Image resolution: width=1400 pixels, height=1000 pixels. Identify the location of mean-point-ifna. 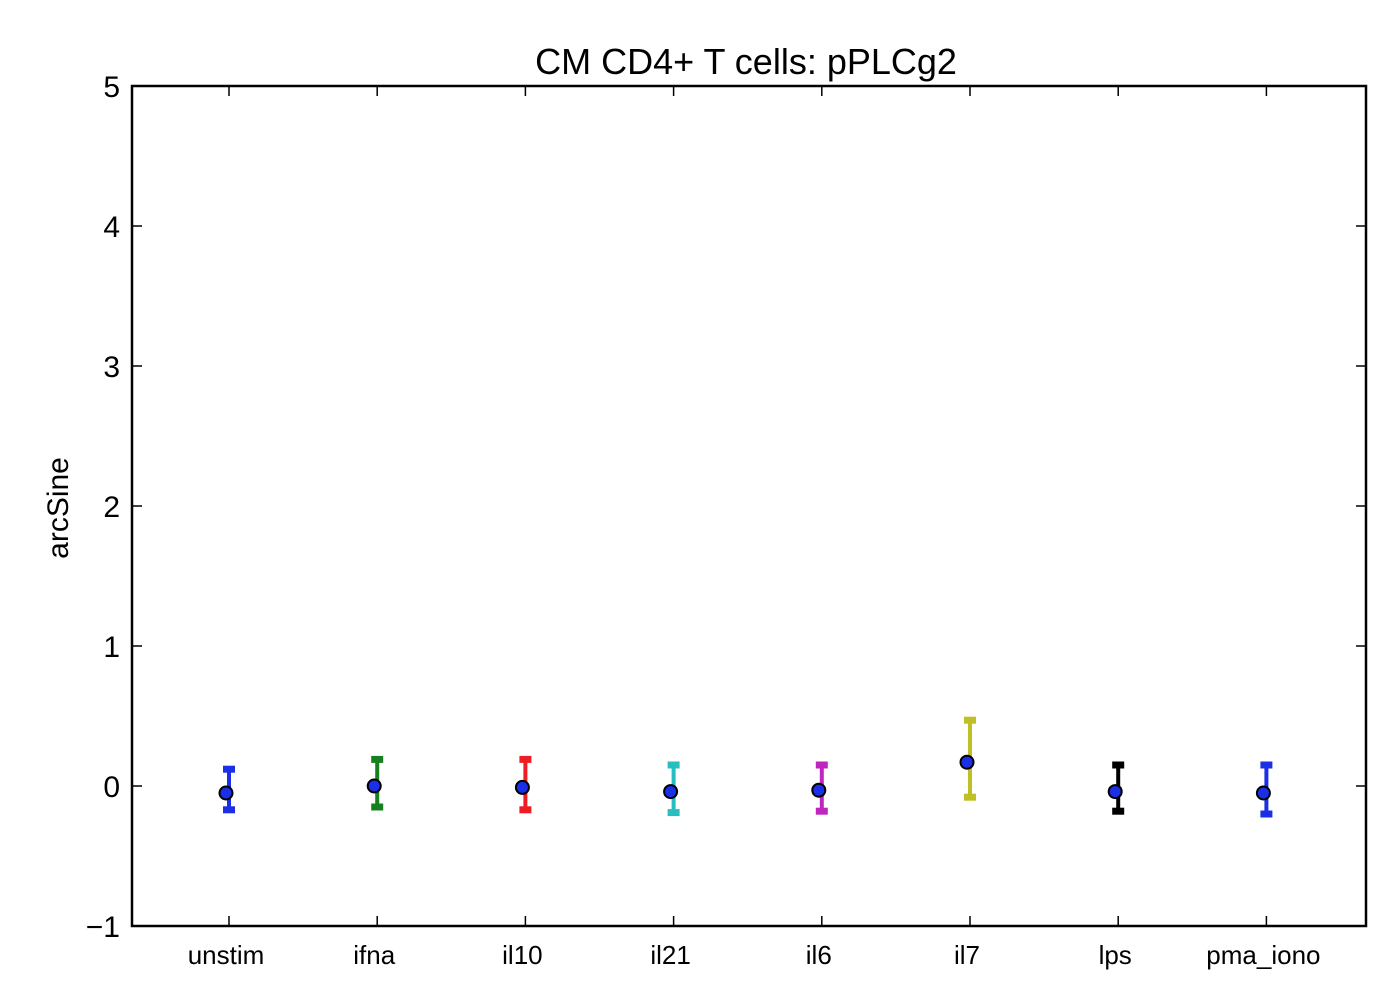
(374, 786).